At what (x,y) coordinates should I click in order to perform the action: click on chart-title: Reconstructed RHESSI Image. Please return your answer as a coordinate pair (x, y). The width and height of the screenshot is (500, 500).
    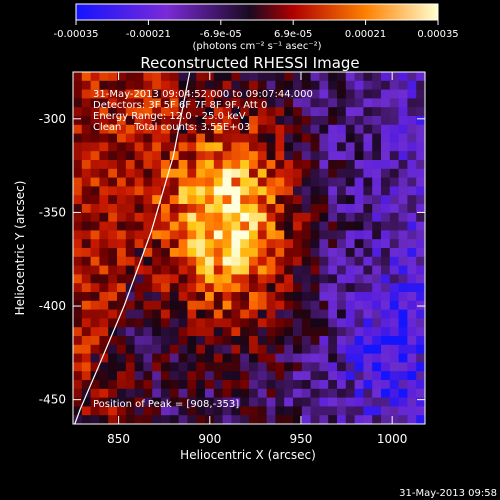
    Looking at the image, I should click on (249, 63).